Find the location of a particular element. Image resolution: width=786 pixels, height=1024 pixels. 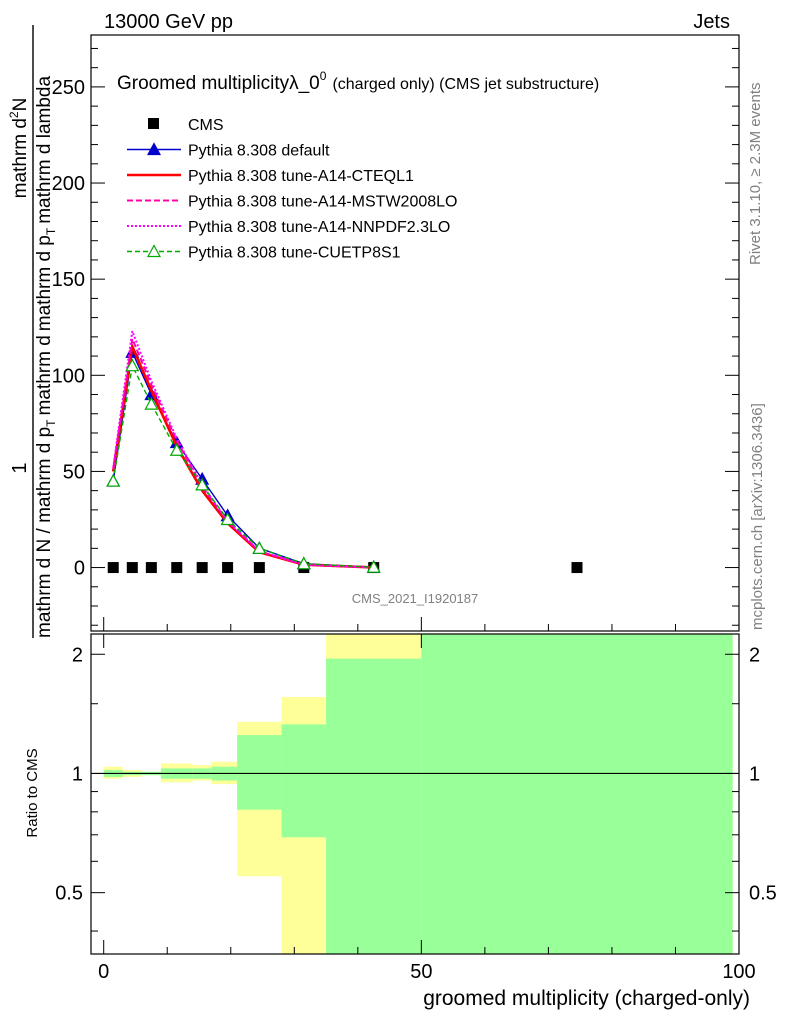

legend-label: Pythia 8.308 tune-CUETP8S1 is located at coordinates (294, 253).